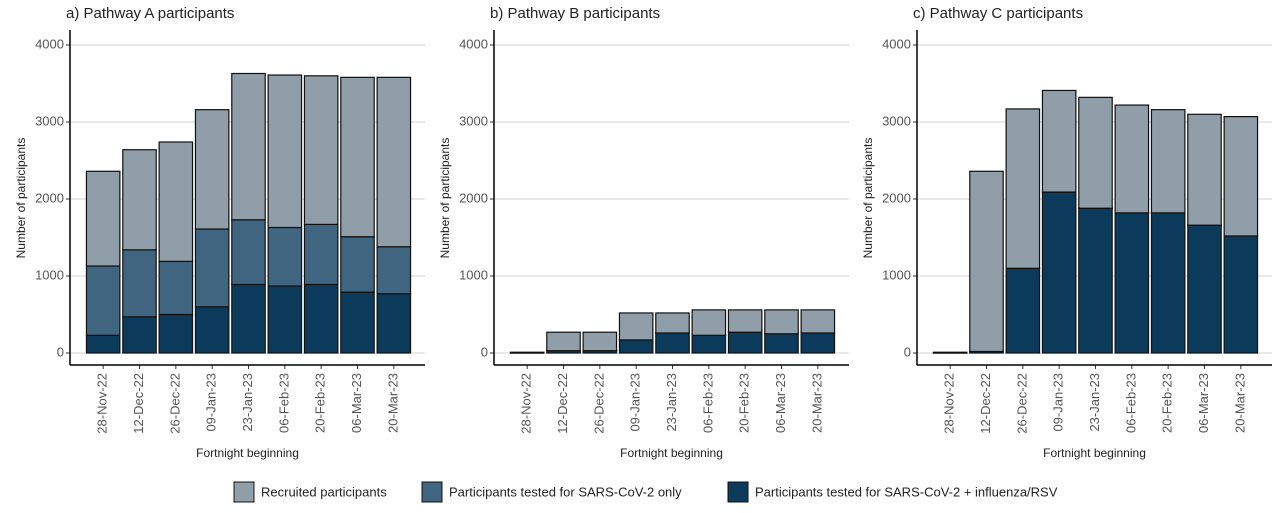 The image size is (1280, 513). I want to click on panel-title: a) Pathway A participants, so click(150, 13).